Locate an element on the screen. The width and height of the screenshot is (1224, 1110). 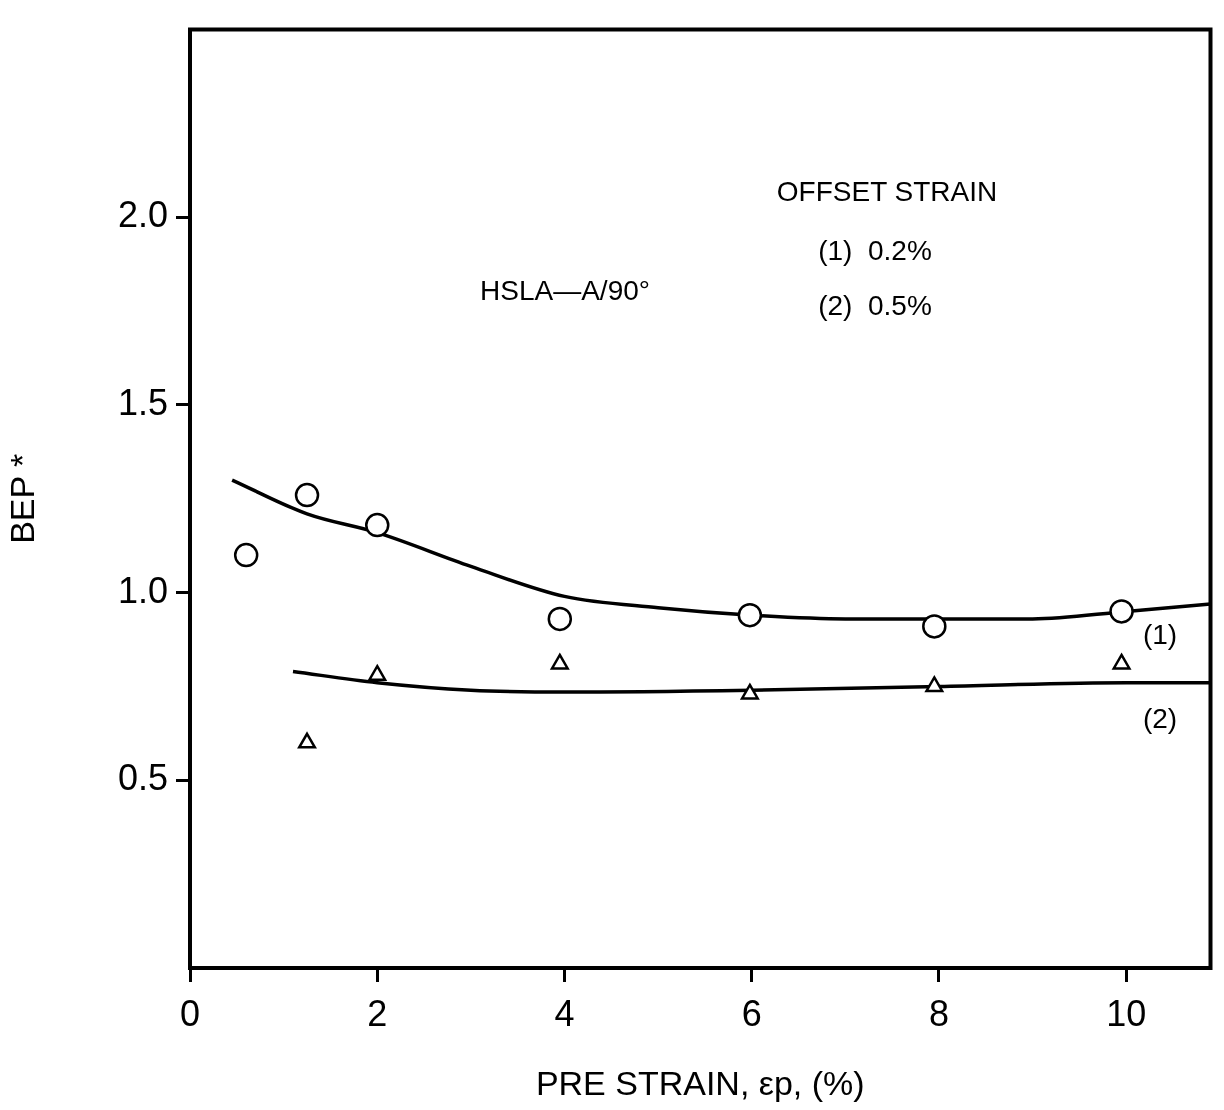
y-tick-label: 1.0 is located at coordinates (142, 590).